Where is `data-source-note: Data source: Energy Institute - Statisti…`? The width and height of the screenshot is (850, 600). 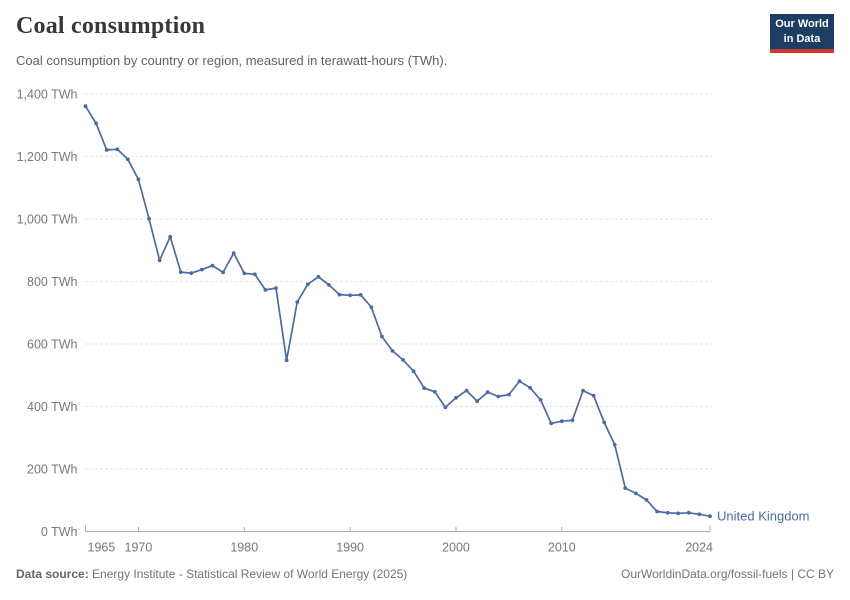 data-source-note: Data source: Energy Institute - Statisti… is located at coordinates (211, 574).